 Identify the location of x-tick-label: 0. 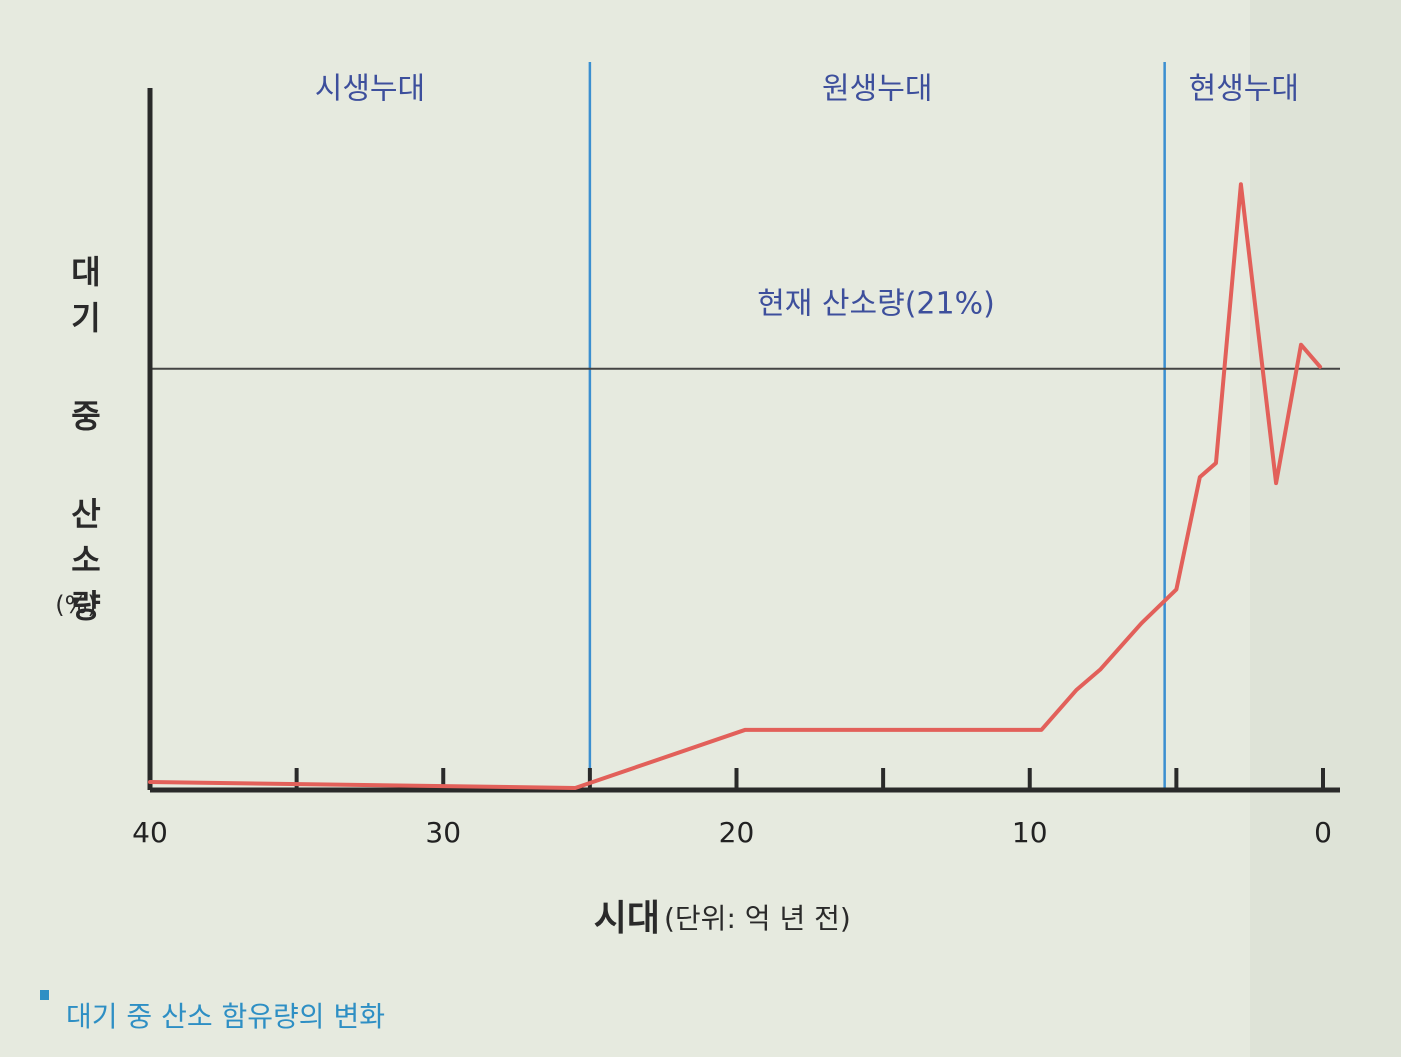
(1323, 832).